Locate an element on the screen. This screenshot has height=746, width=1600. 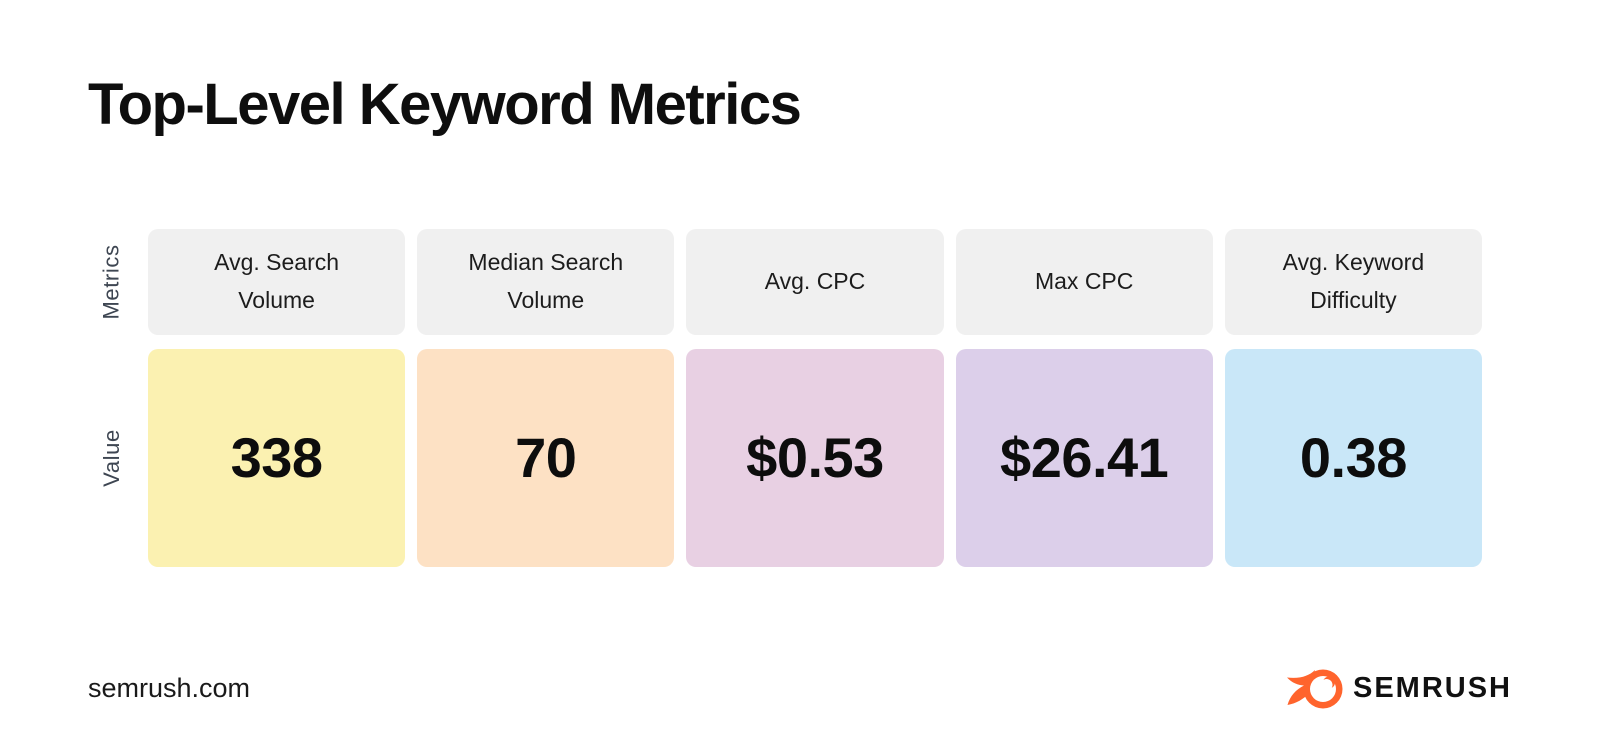
header-cell-avg-keyword-difficulty: Avg. Keyword Difficulty is located at coordinates (1353, 281).